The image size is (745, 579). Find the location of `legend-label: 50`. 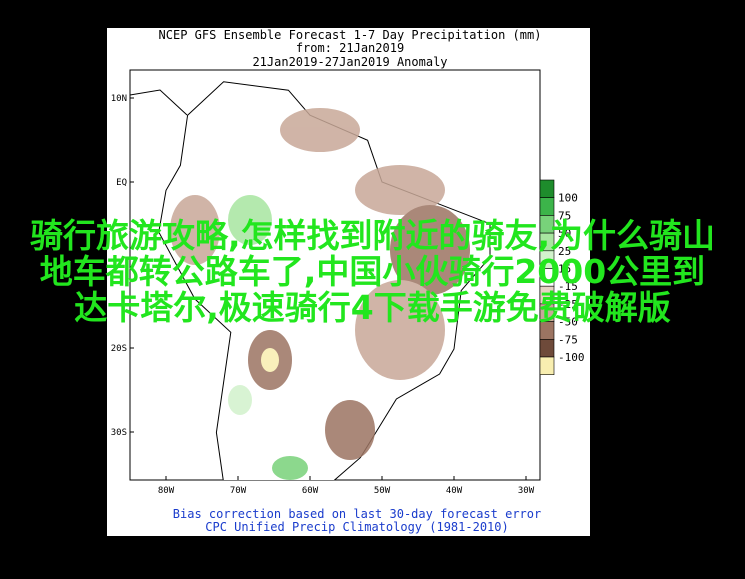

legend-label: 50 is located at coordinates (564, 233).